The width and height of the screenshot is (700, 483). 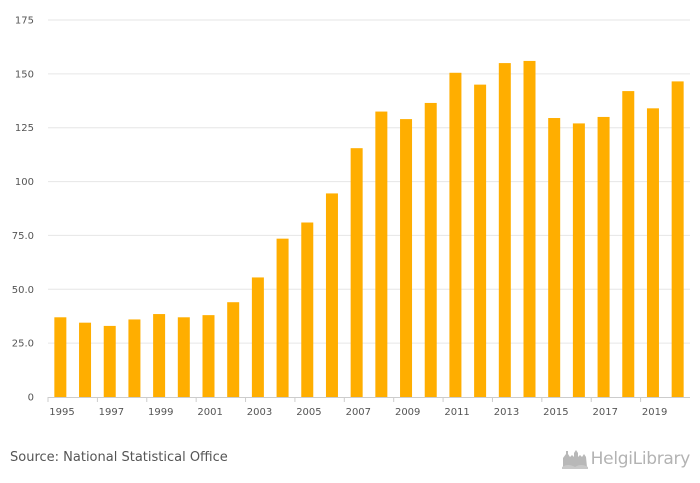 What do you see at coordinates (24, 21) in the screenshot?
I see `y-tick-label: 175` at bounding box center [24, 21].